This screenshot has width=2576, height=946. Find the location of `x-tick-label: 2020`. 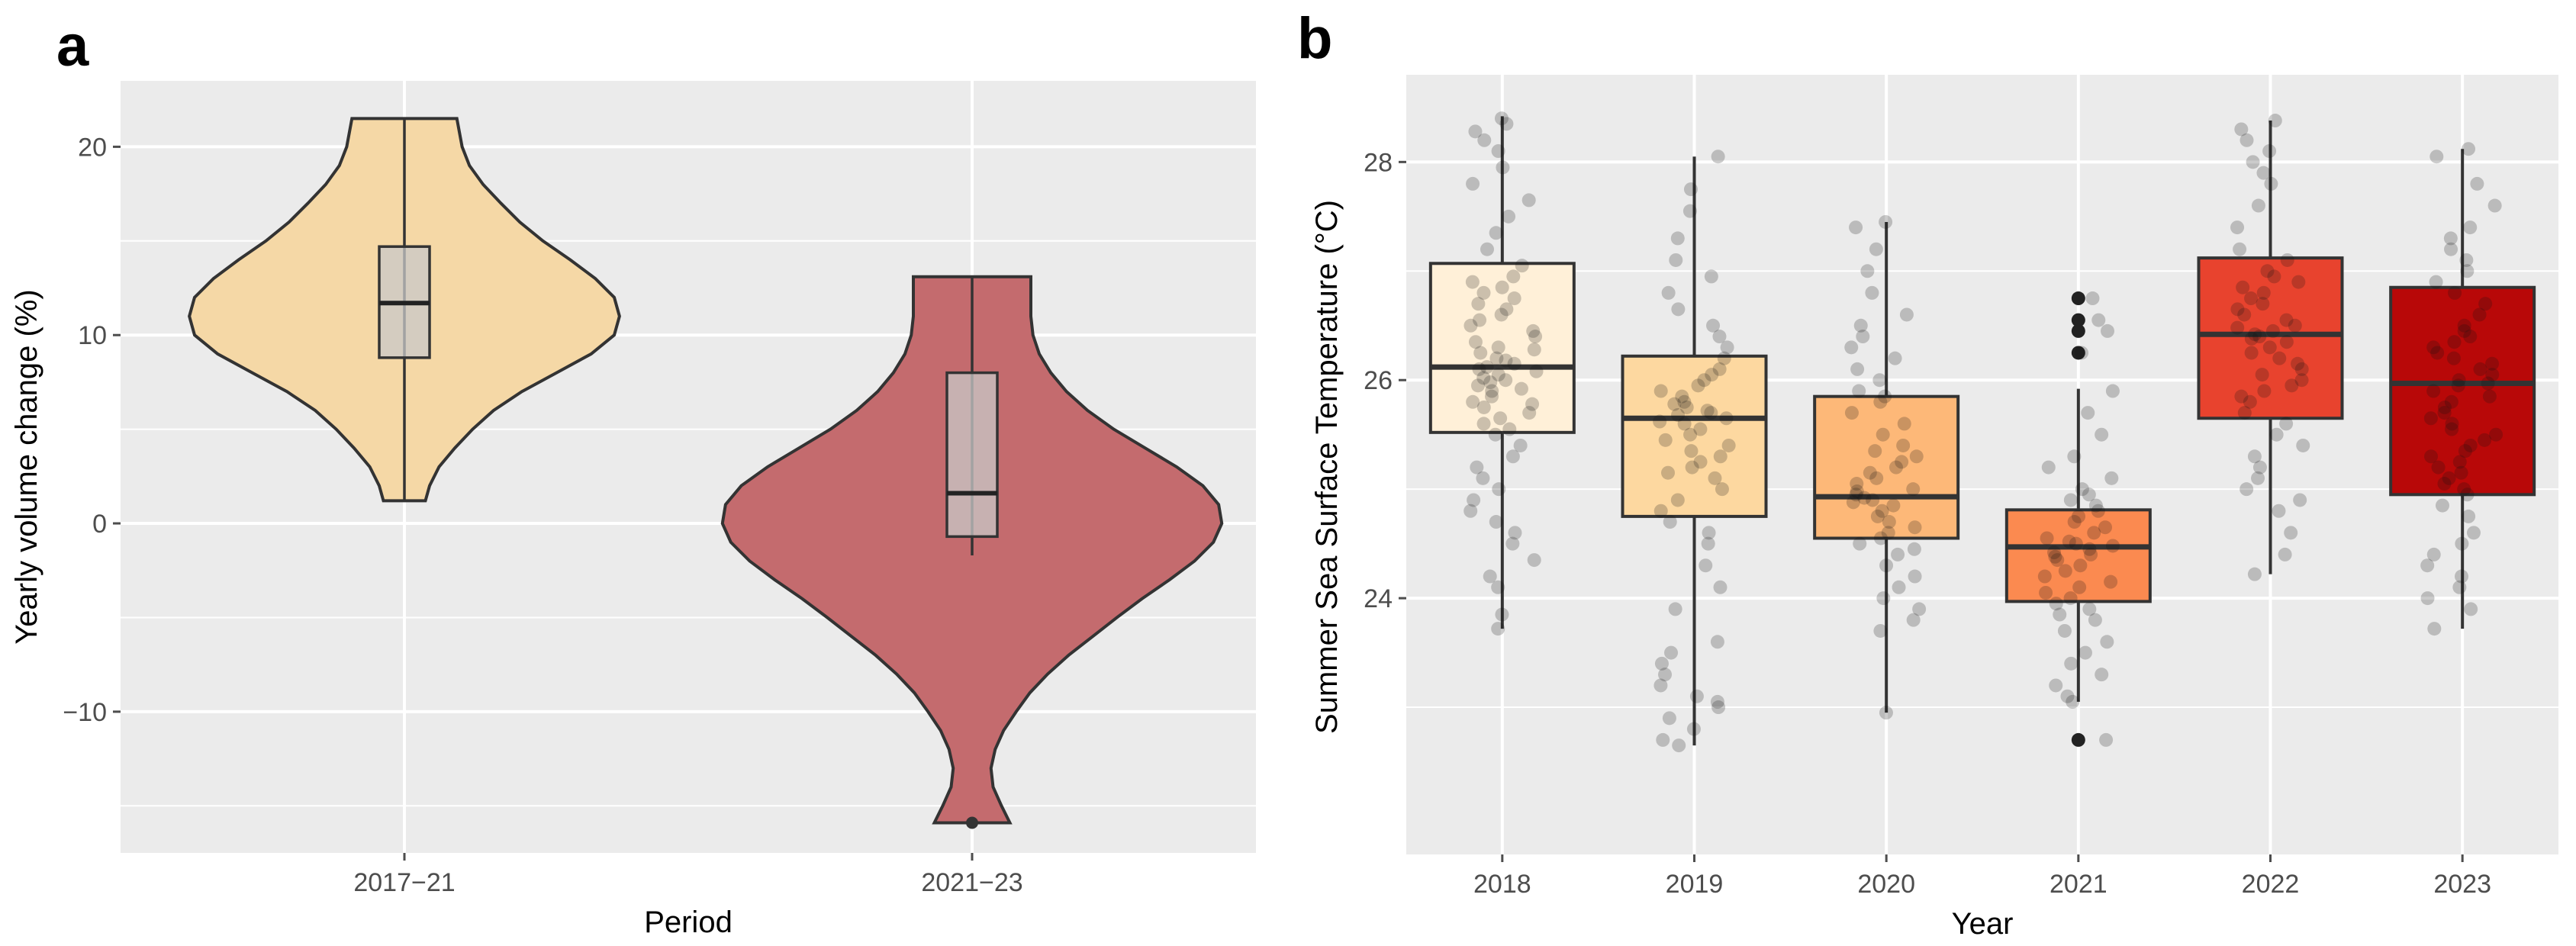

x-tick-label: 2020 is located at coordinates (1886, 884).